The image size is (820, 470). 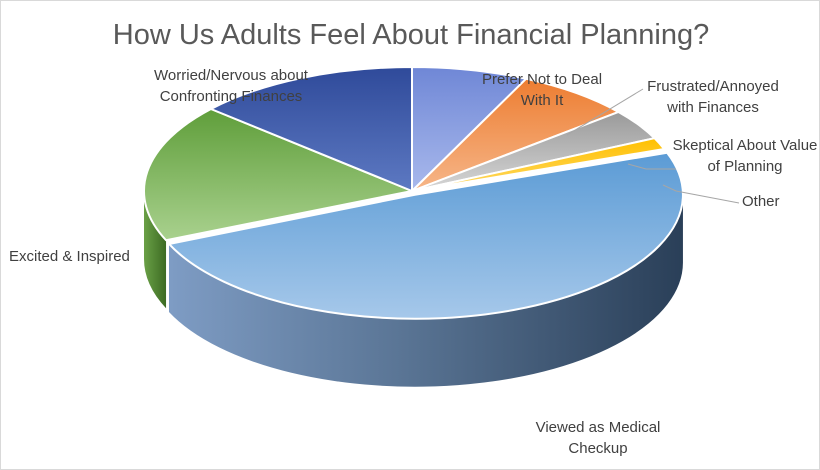 What do you see at coordinates (469, 129) in the screenshot?
I see `slice-prefer-not-to-deal` at bounding box center [469, 129].